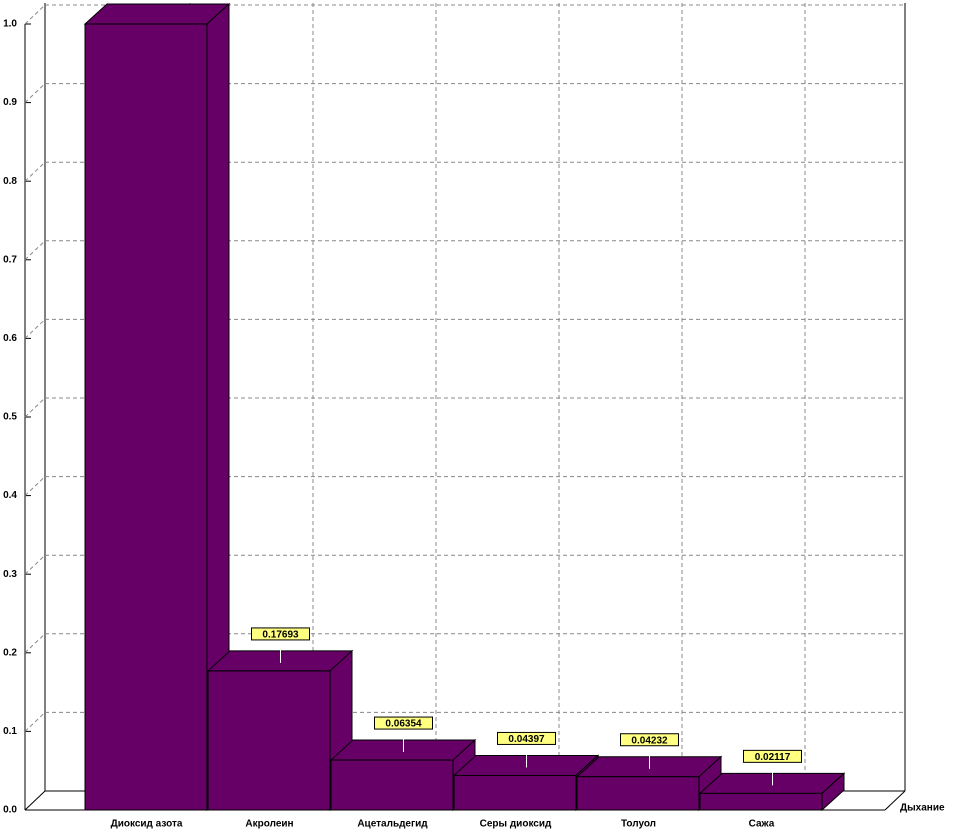 This screenshot has height=832, width=961. I want to click on y-tick-label: 0.4, so click(10, 495).